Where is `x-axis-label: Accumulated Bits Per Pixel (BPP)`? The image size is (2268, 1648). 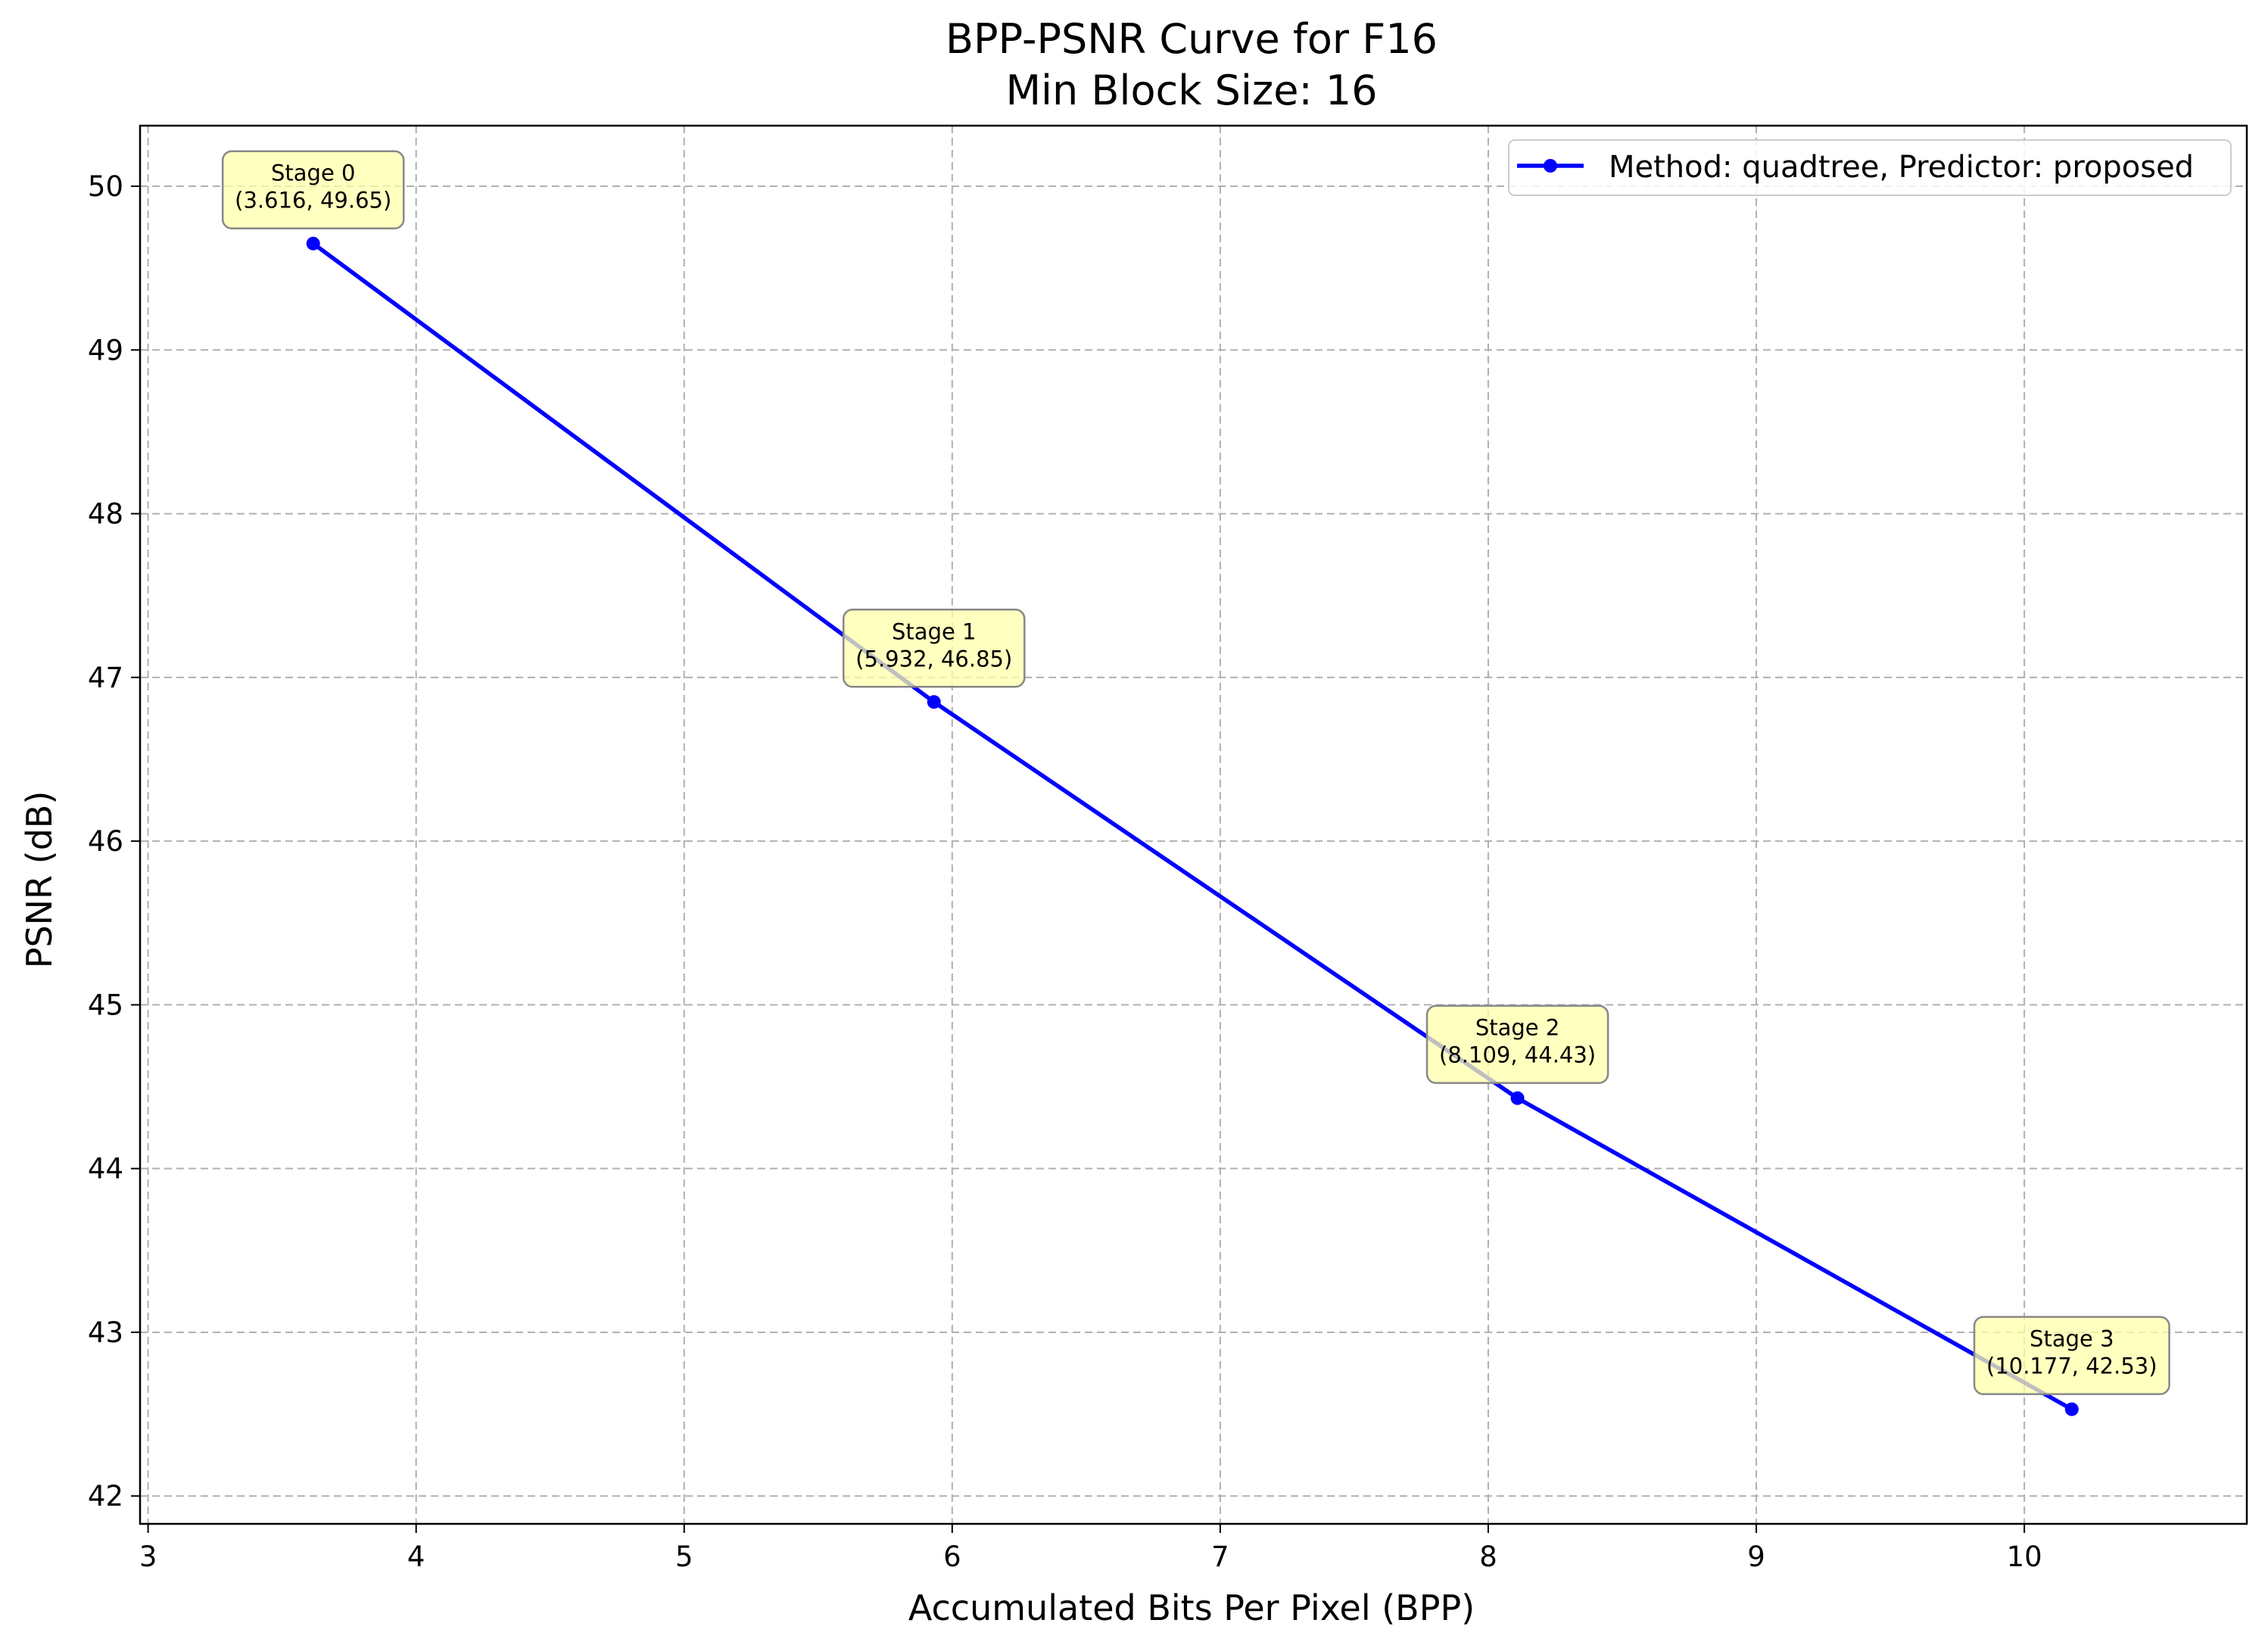
x-axis-label: Accumulated Bits Per Pixel (BPP) is located at coordinates (1191, 1607).